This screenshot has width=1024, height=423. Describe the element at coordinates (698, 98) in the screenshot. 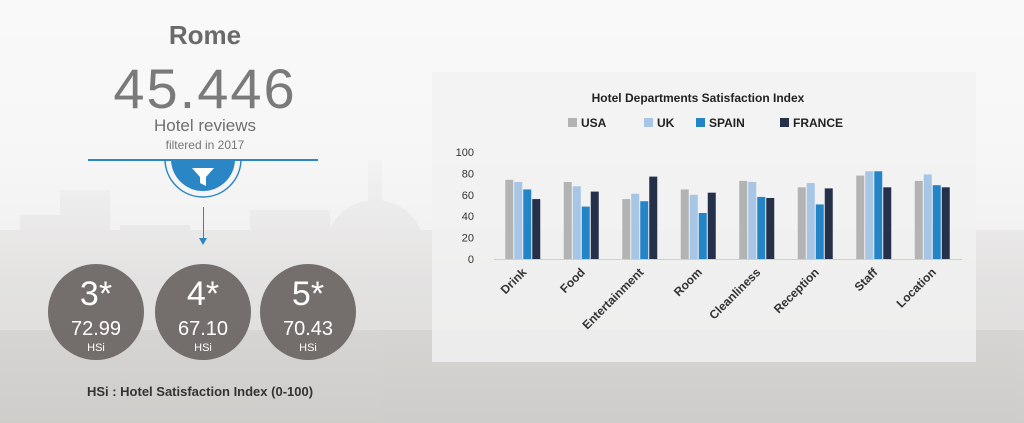

I see `chart-title: Hotel Departments Satisfaction Index` at that location.